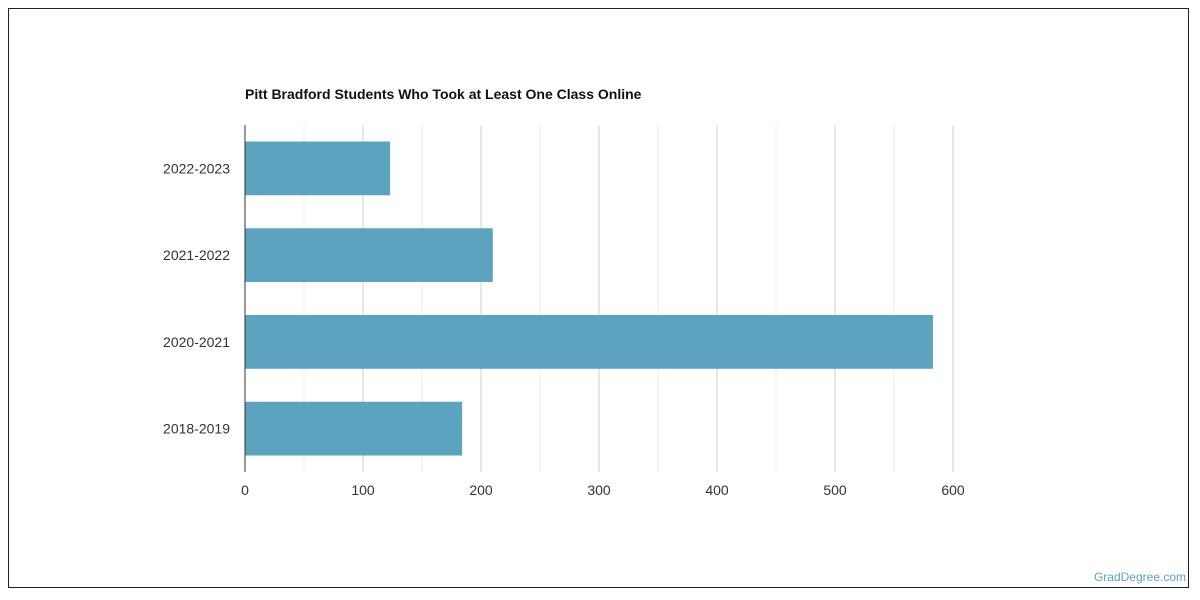 This screenshot has height=600, width=1200. I want to click on bar-2020-2021, so click(589, 341).